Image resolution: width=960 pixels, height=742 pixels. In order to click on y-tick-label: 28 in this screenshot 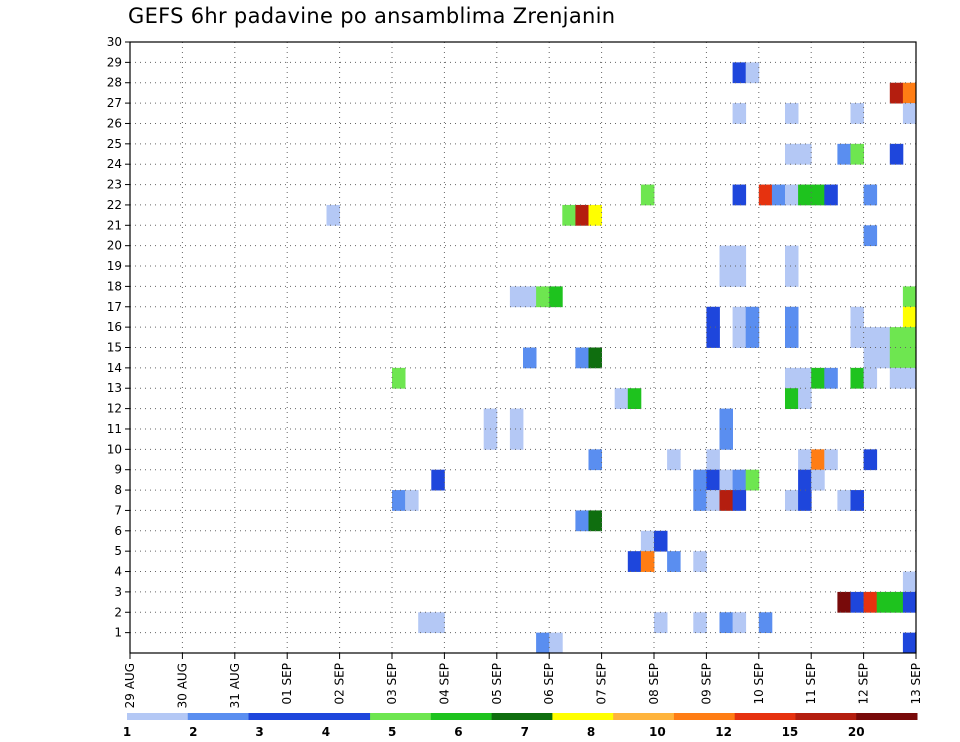, I will do `click(114, 83)`.